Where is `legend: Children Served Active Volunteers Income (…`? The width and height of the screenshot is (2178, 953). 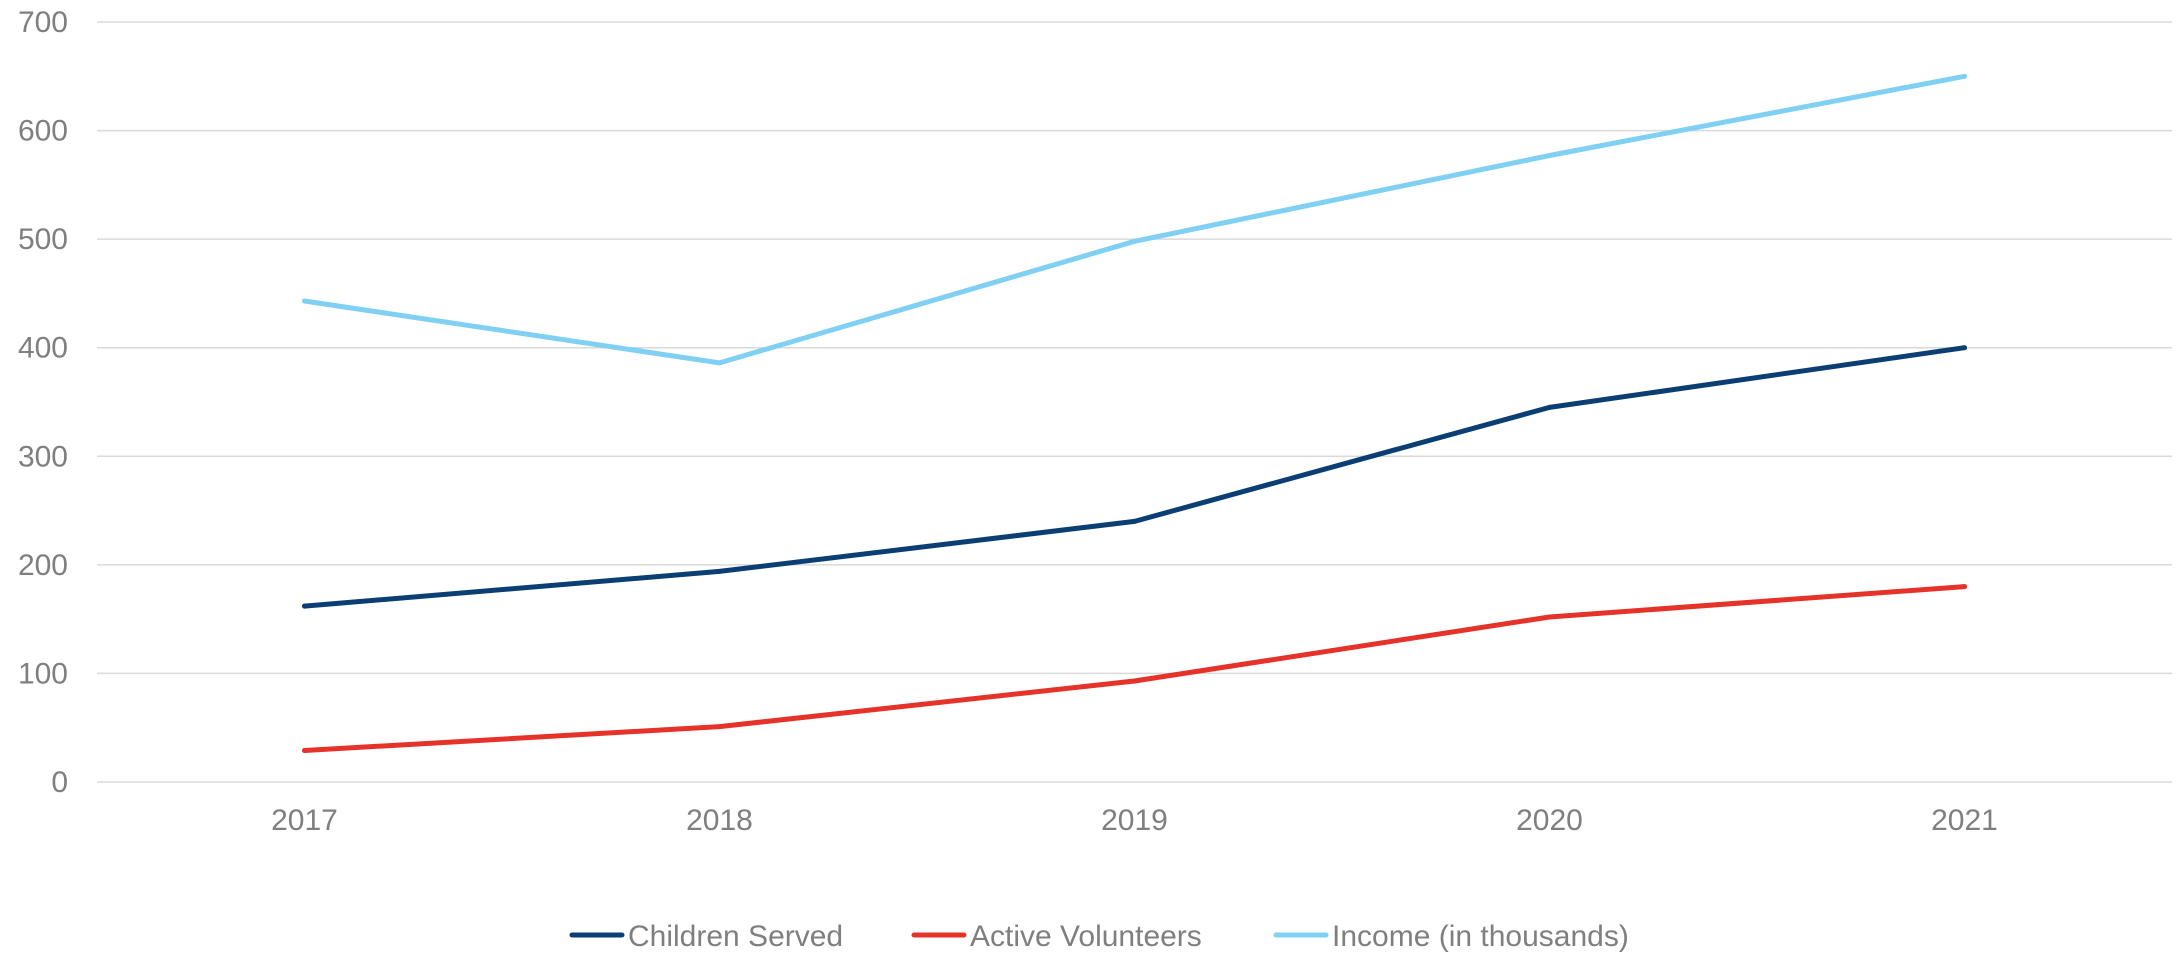 legend: Children Served Active Volunteers Income (… is located at coordinates (1100, 936).